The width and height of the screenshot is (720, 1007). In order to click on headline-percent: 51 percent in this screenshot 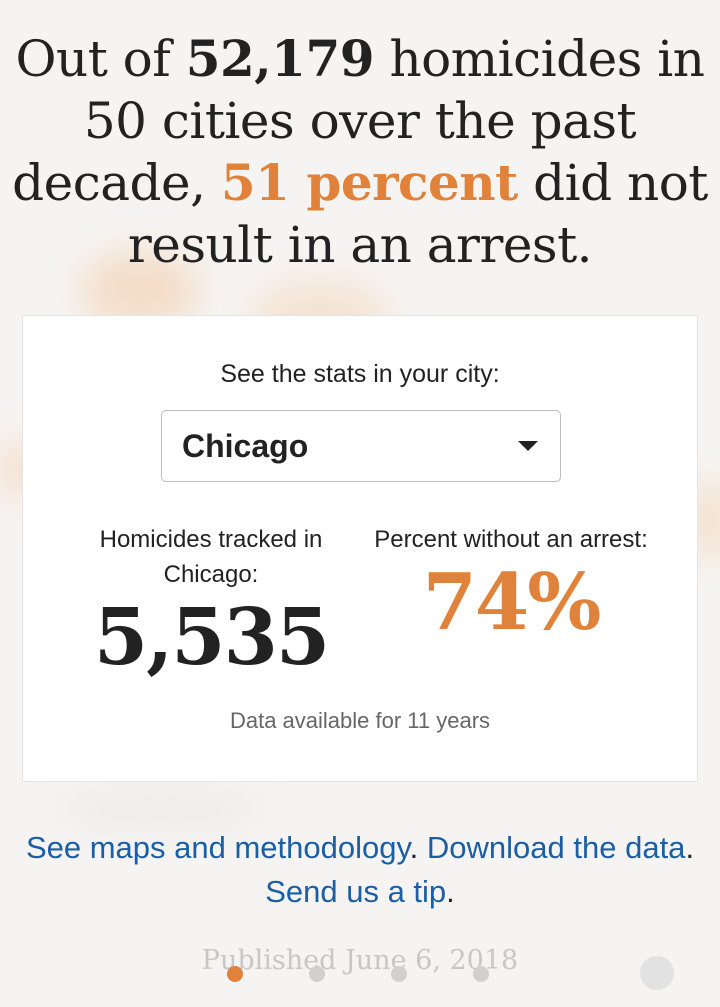, I will do `click(369, 182)`.